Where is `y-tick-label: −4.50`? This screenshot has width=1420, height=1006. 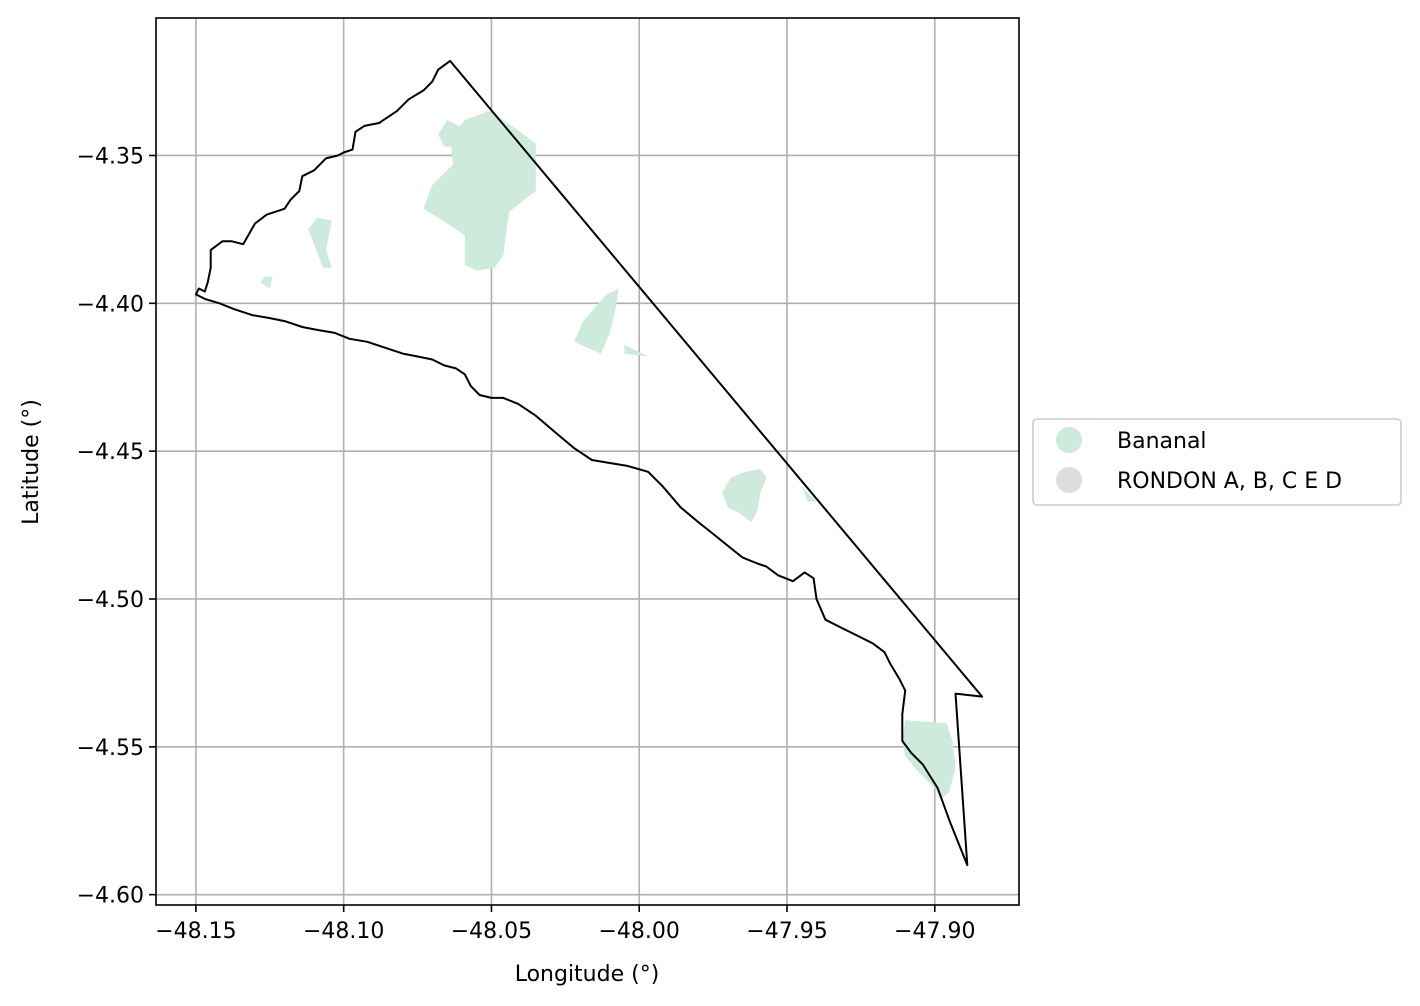
y-tick-label: −4.50 is located at coordinates (110, 600).